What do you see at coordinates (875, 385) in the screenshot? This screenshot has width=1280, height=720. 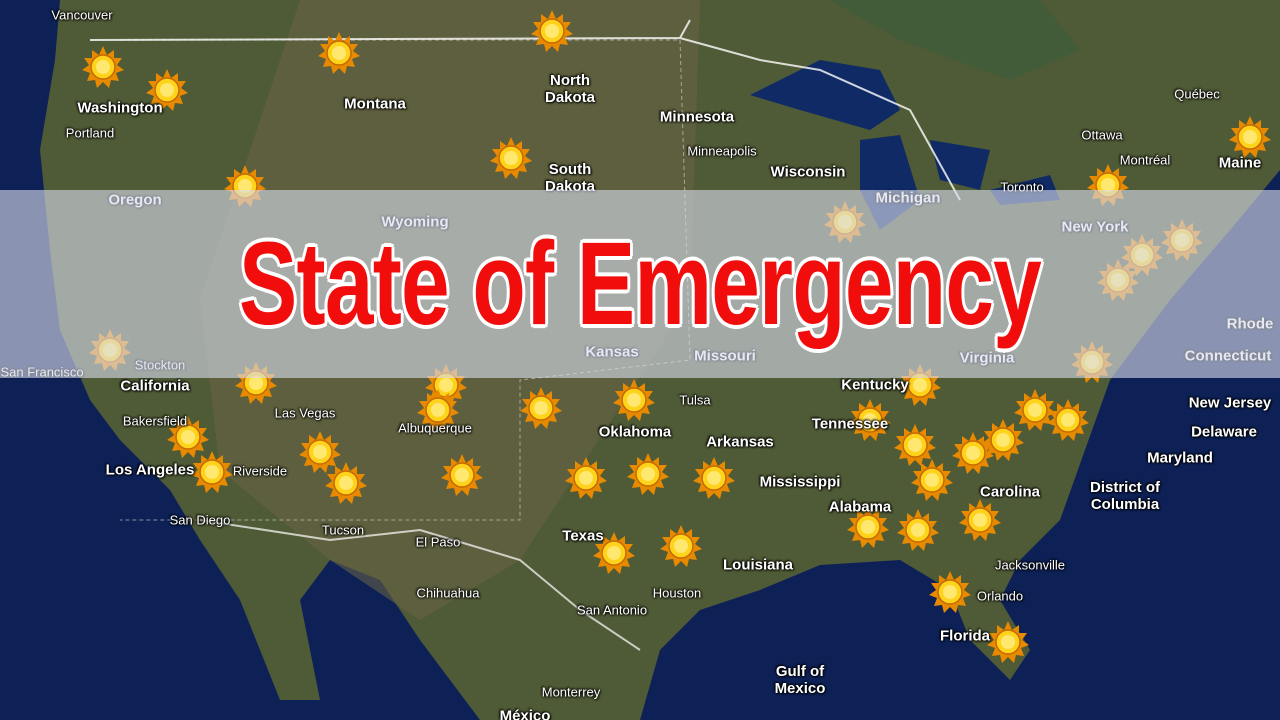 I see `place-label: Kentucky` at bounding box center [875, 385].